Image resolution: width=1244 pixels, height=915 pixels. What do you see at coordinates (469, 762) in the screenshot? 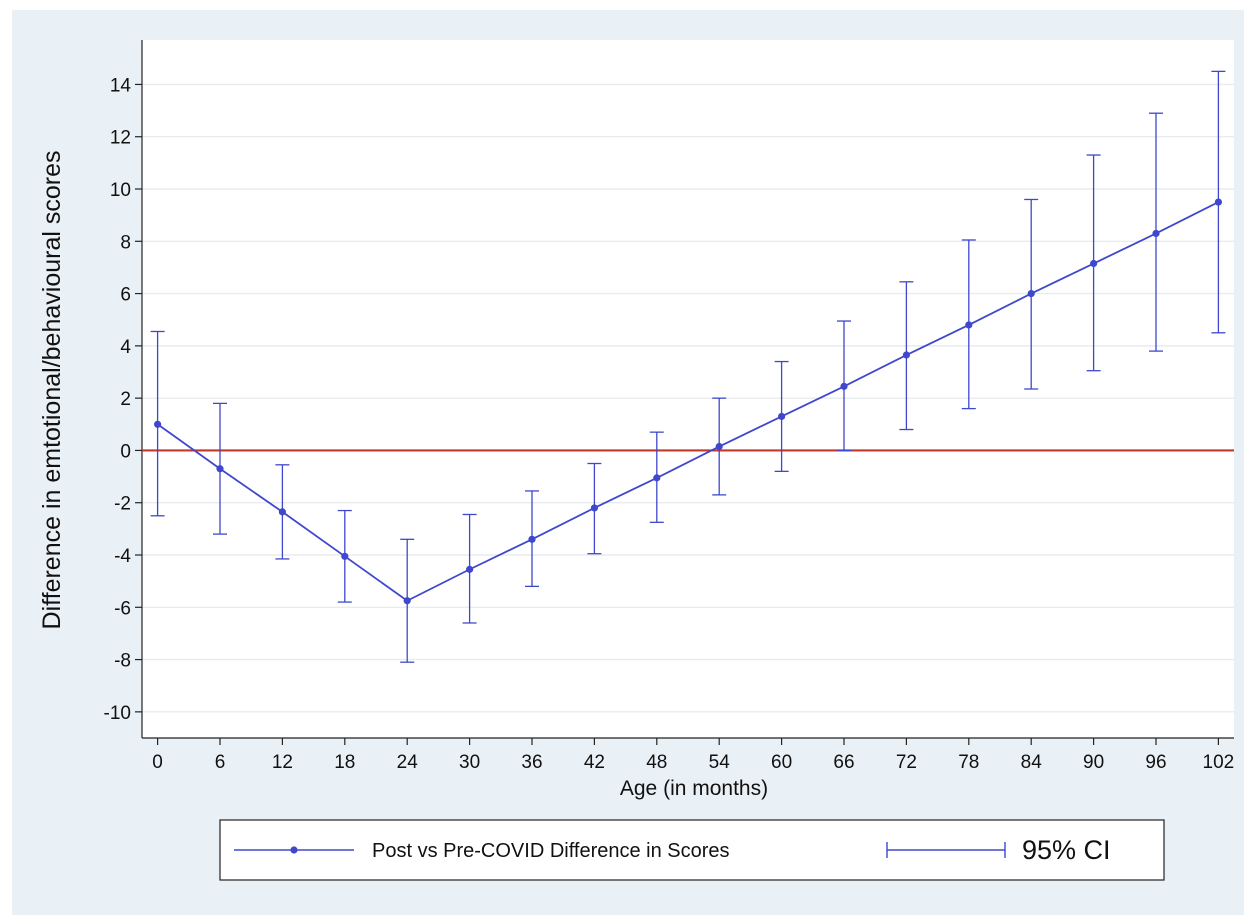
I see `x-tick-label: 30` at bounding box center [469, 762].